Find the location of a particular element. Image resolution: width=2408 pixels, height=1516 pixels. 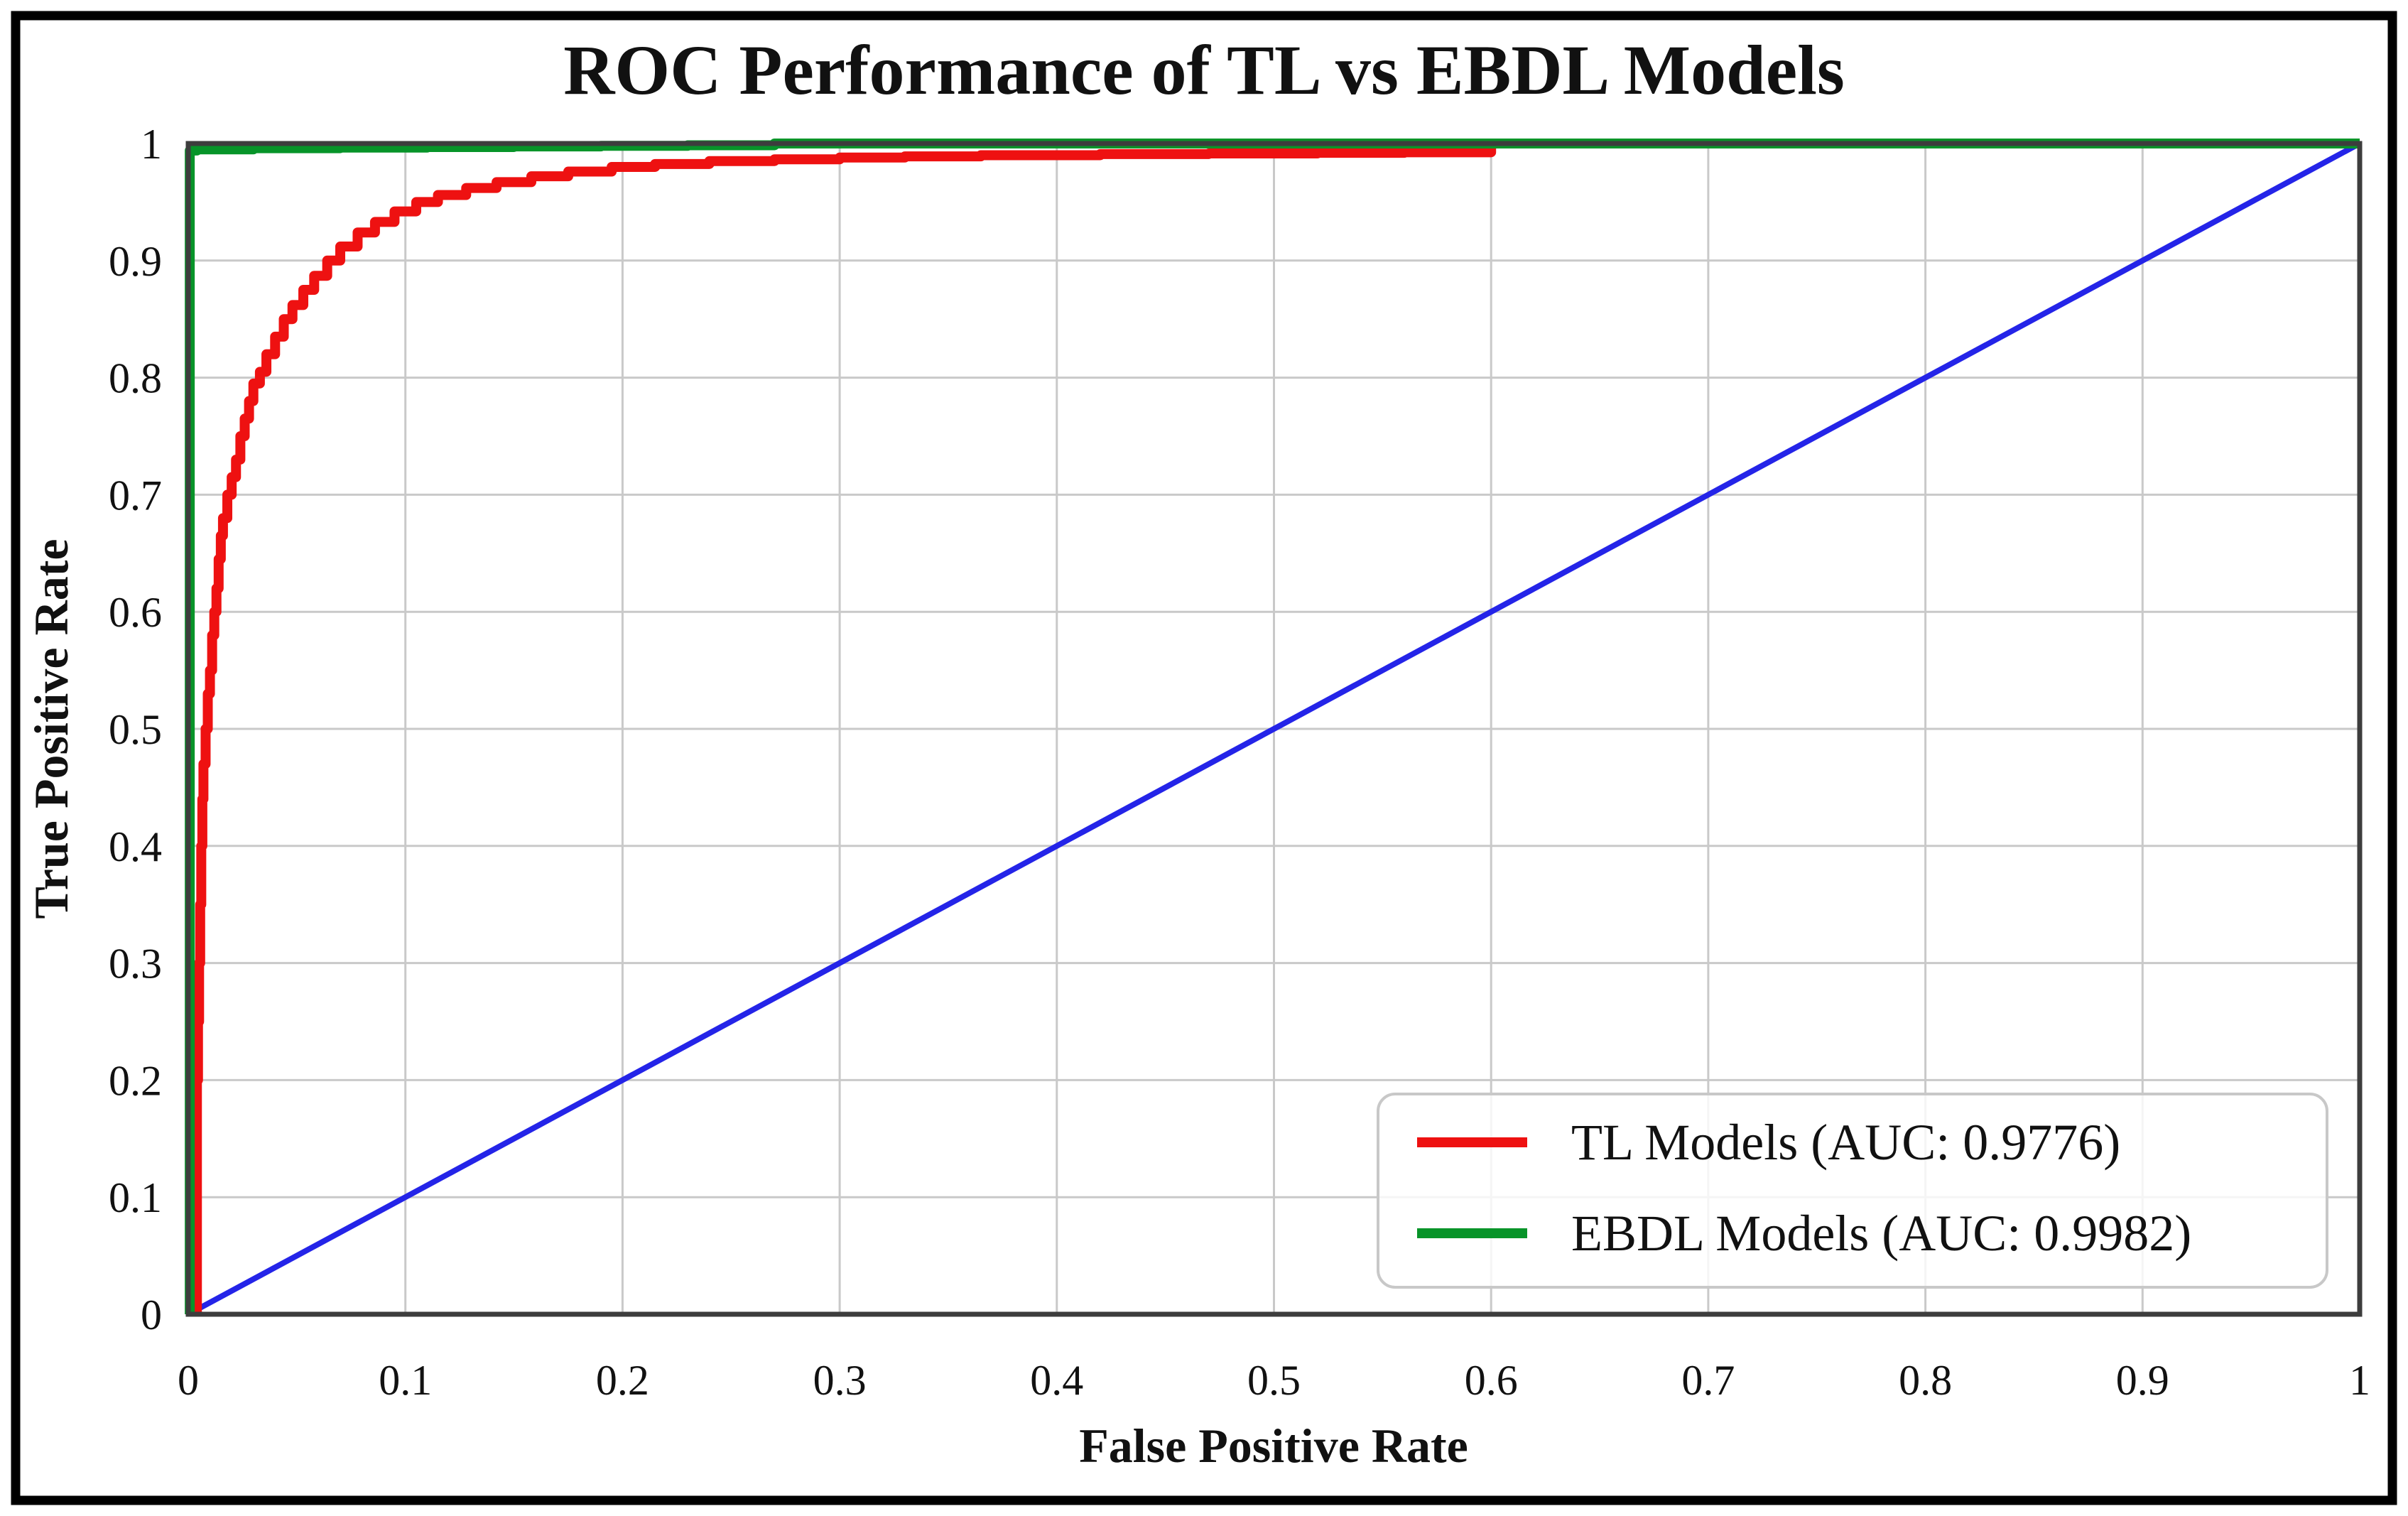

y-tick-labels: 0 0.1 0.2 0.3 0.4 0.5 0.6 0.7 0.8 0.9 1 is located at coordinates (135, 729).